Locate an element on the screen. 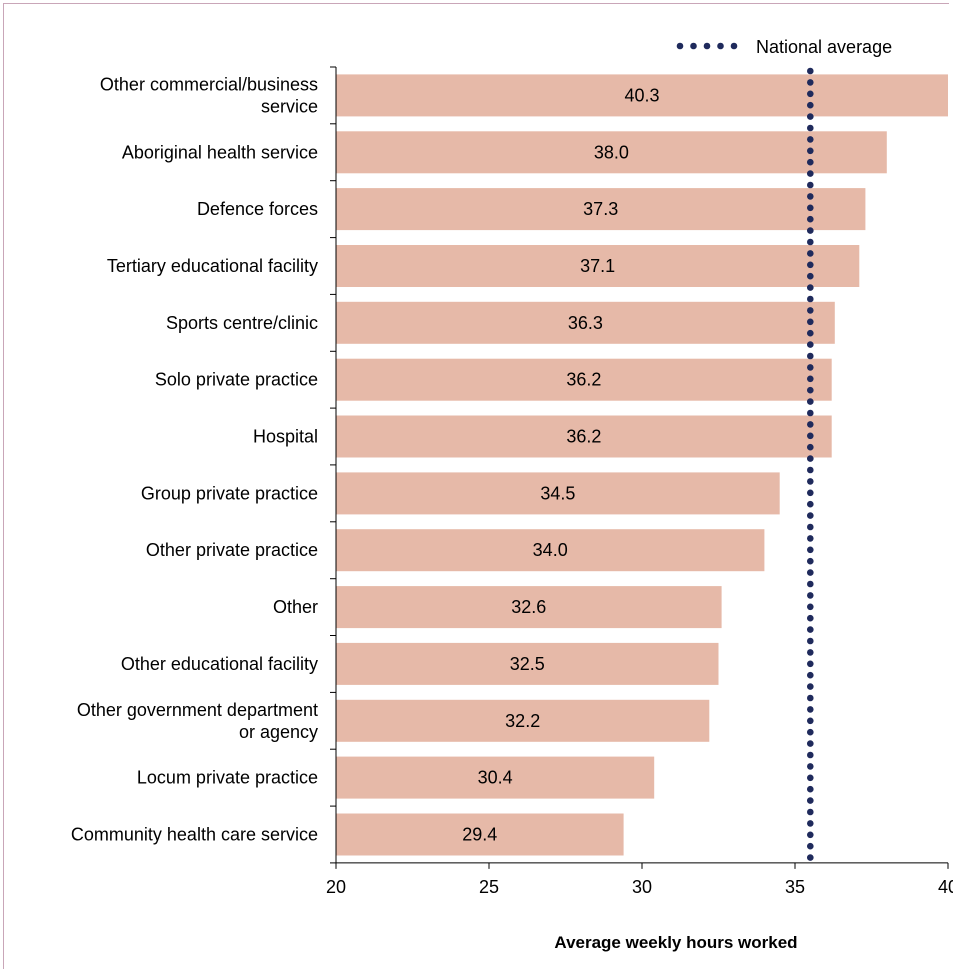 The width and height of the screenshot is (953, 973). bar-value-label: 32.5 is located at coordinates (527, 664).